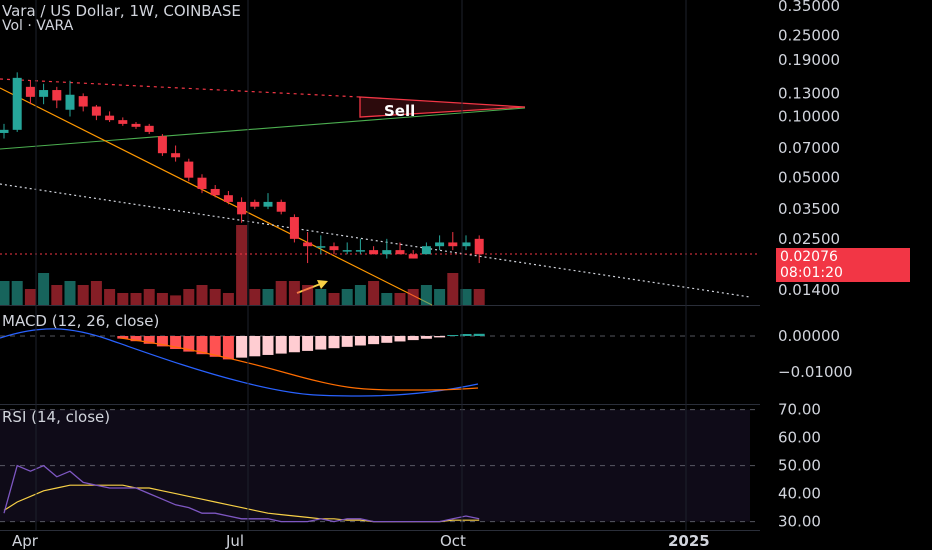  I want to click on price-axis-tick: 0.19000, so click(809, 60).